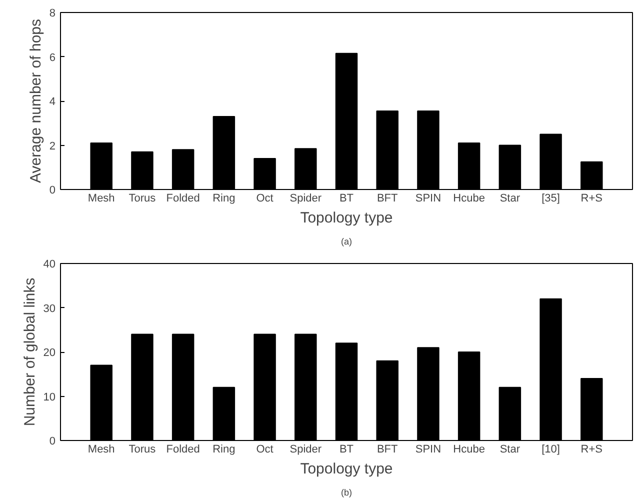 This screenshot has height=502, width=637. I want to click on y-tick-label: 40, so click(49, 264).